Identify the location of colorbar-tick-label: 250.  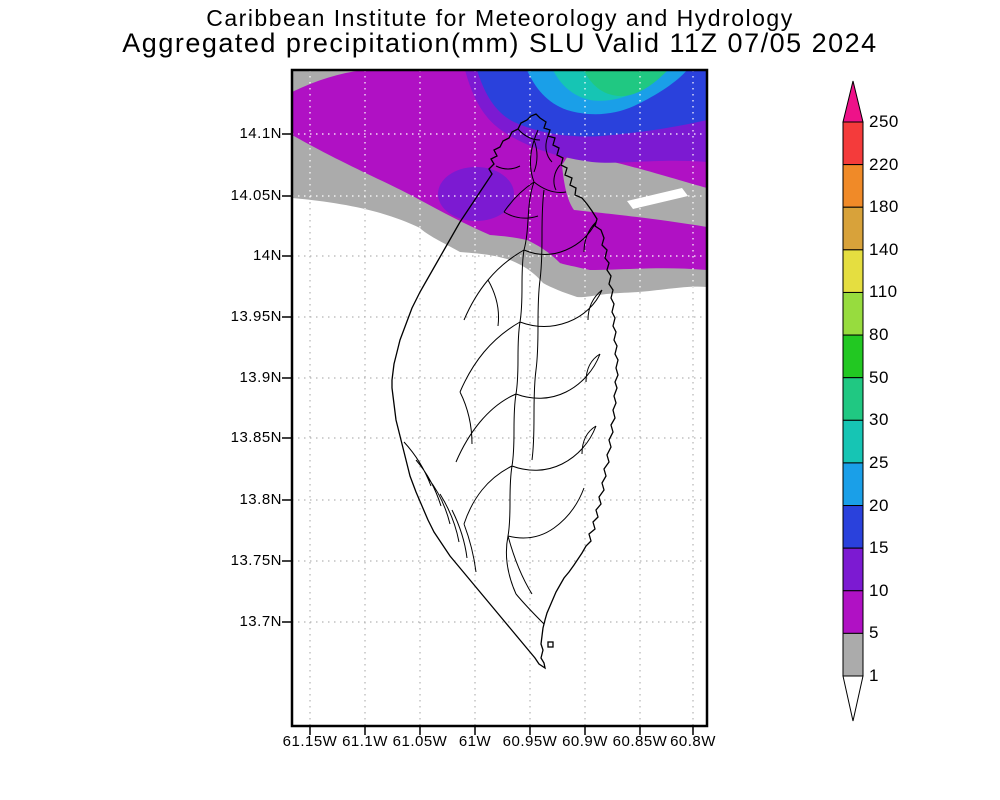
(884, 121).